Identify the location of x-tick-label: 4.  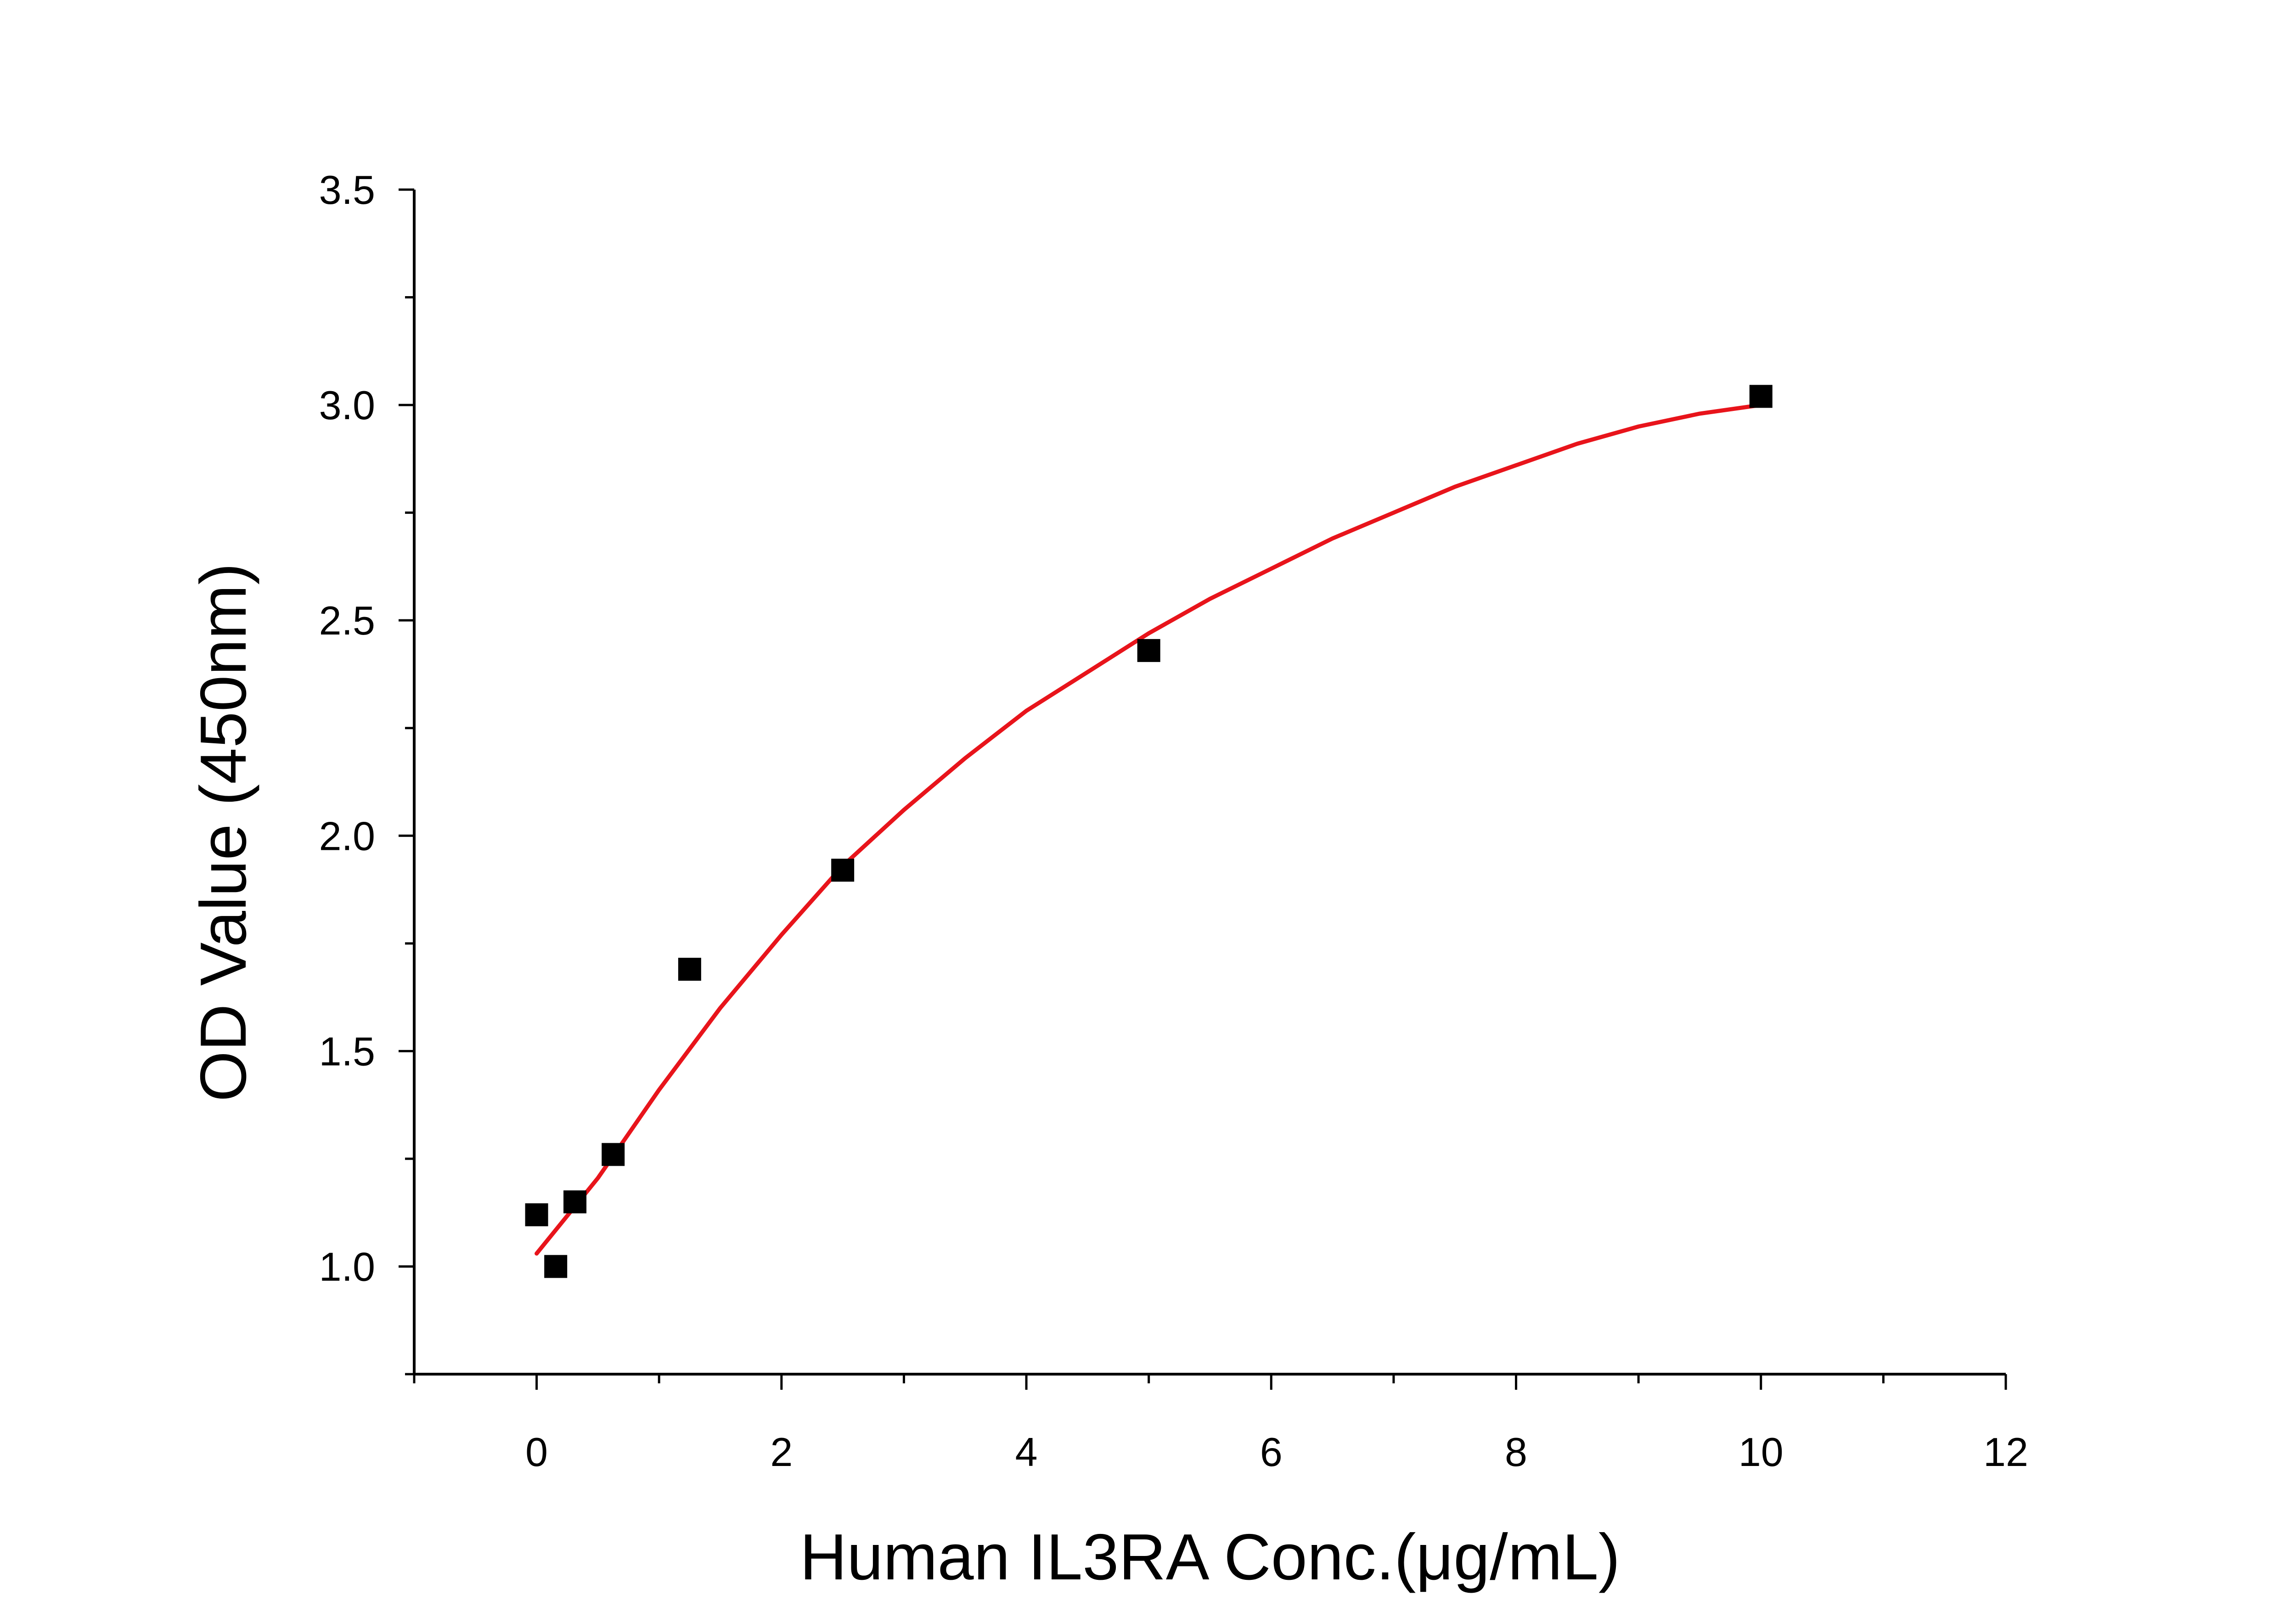
(1026, 1452).